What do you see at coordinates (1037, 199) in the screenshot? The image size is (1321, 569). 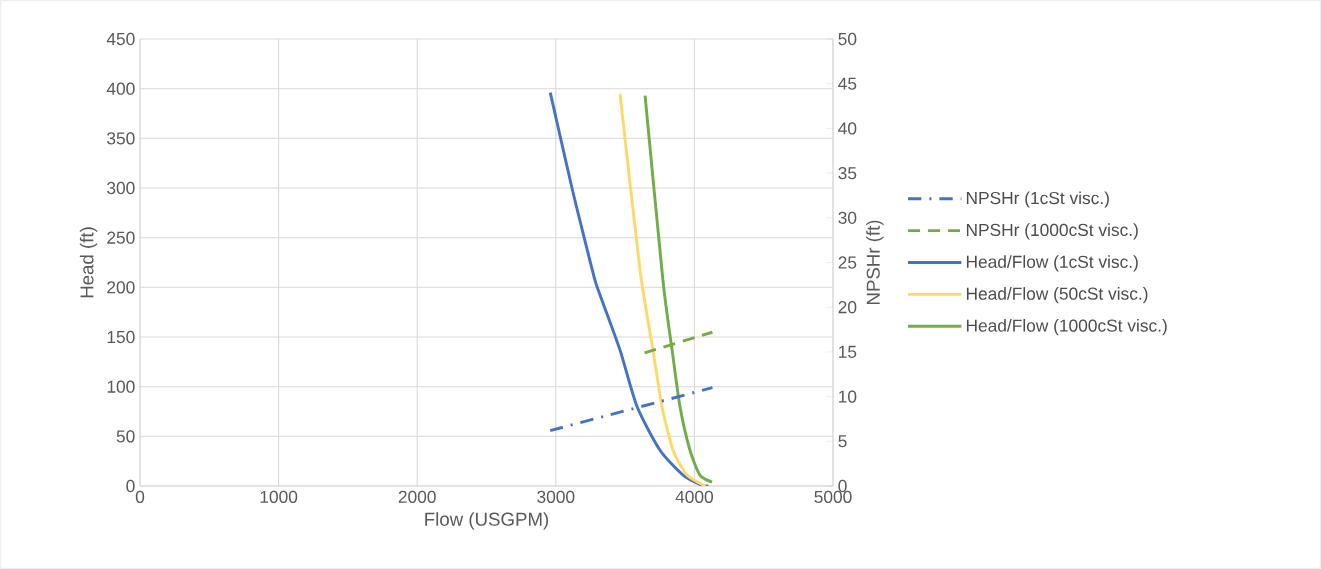 I see `legend-label: NPSHr (1cSt visc.)` at bounding box center [1037, 199].